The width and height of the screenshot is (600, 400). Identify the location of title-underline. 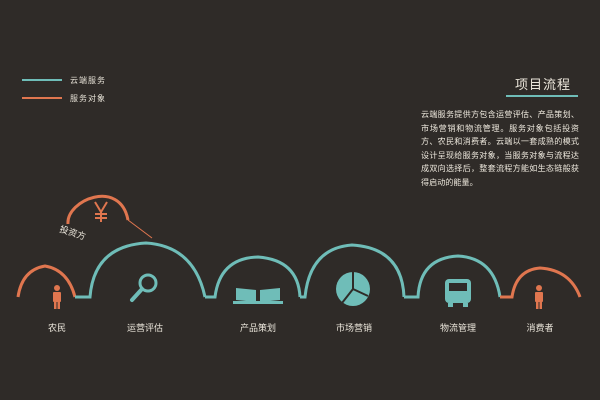
(542, 96).